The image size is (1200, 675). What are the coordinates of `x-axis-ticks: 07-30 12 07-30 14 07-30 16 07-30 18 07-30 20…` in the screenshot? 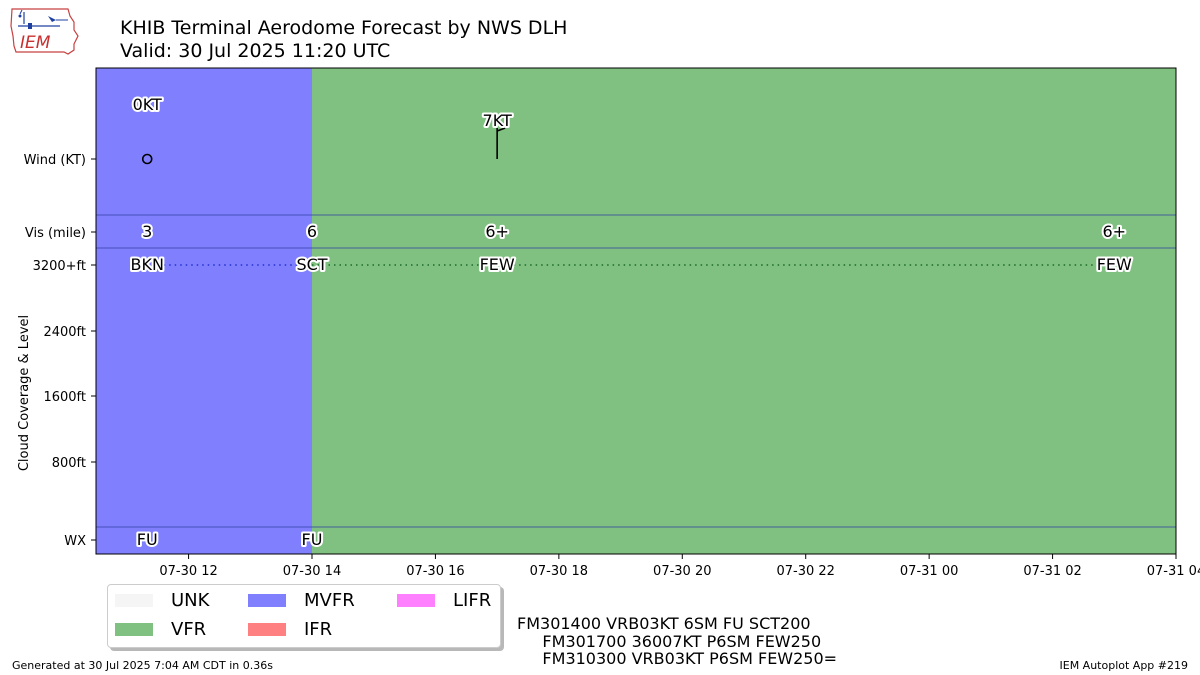 It's located at (679, 566).